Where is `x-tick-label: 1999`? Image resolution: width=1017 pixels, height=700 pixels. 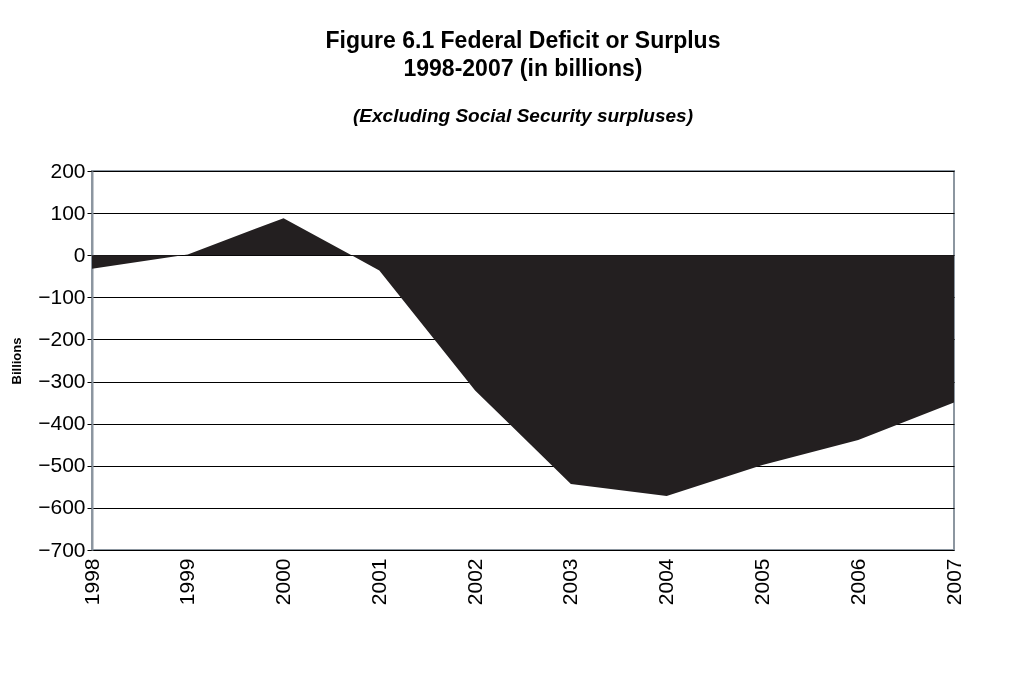 x-tick-label: 1999 is located at coordinates (187, 582).